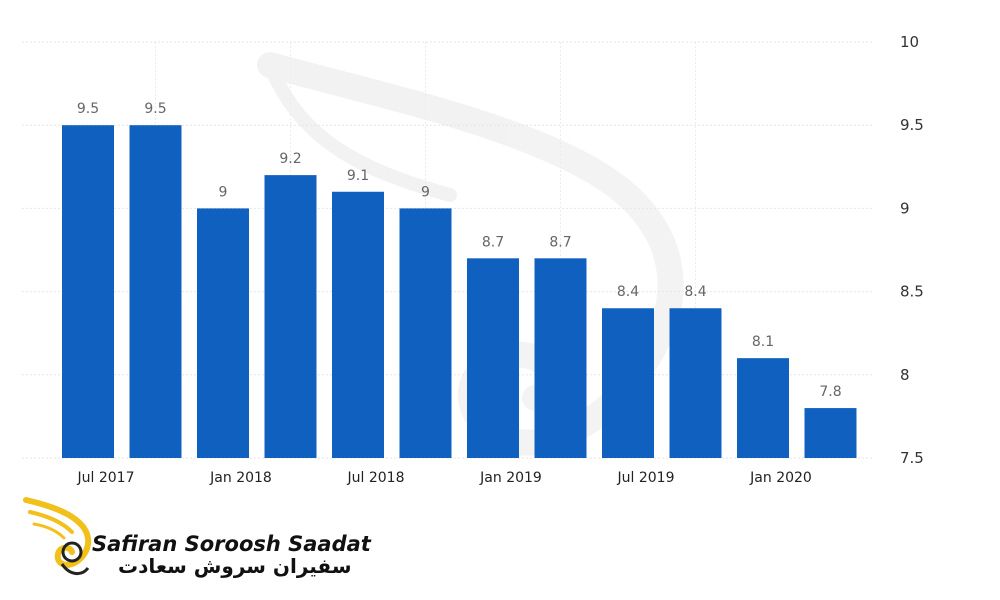 This screenshot has height=600, width=1000. Describe the element at coordinates (57, 536) in the screenshot. I see `swan-logo-icon` at that location.